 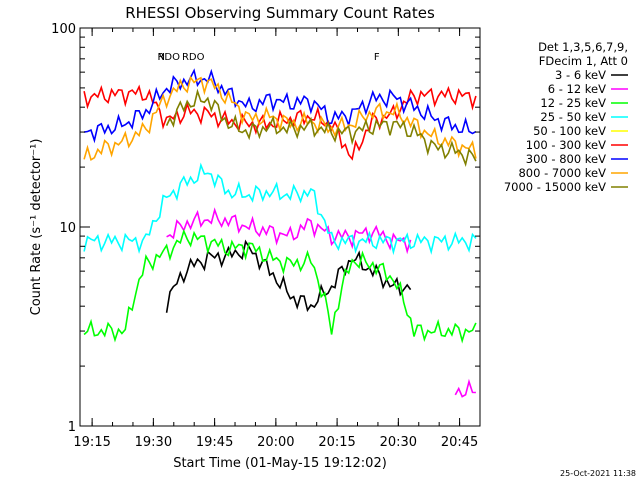 I want to click on legend-item-label: 7000 - 15000 keV, so click(x=555, y=187).